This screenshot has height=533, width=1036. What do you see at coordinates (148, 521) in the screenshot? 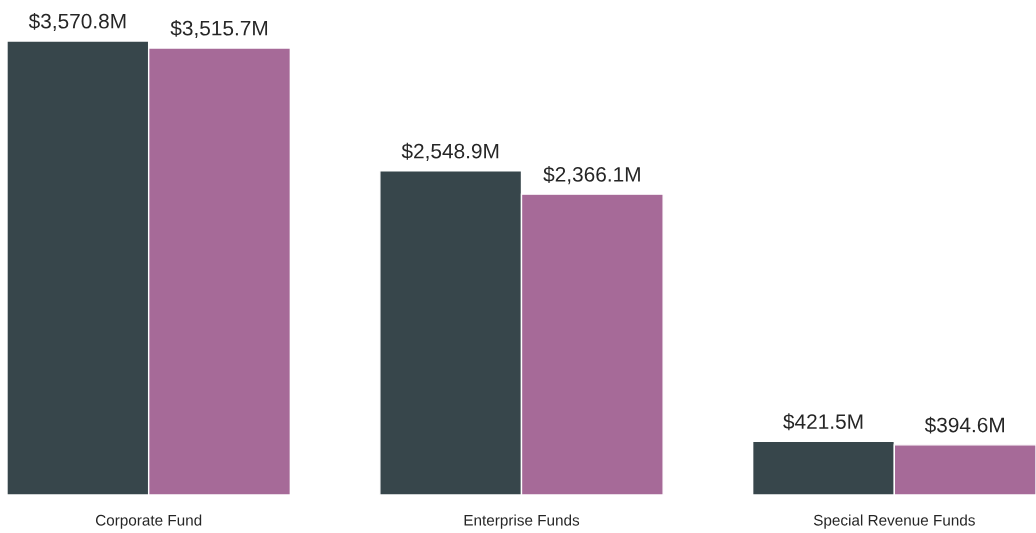
I see `x-tick-label: Corporate Fund` at bounding box center [148, 521].